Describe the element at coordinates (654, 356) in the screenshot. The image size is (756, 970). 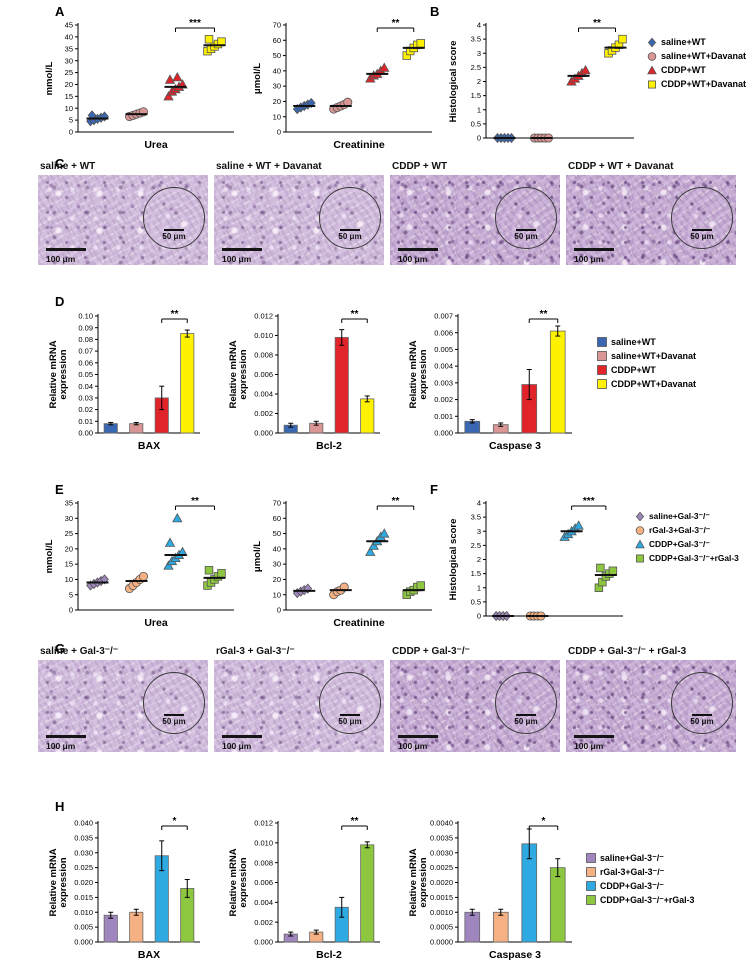
I see `legend-label: saline+WT+Davanat` at that location.